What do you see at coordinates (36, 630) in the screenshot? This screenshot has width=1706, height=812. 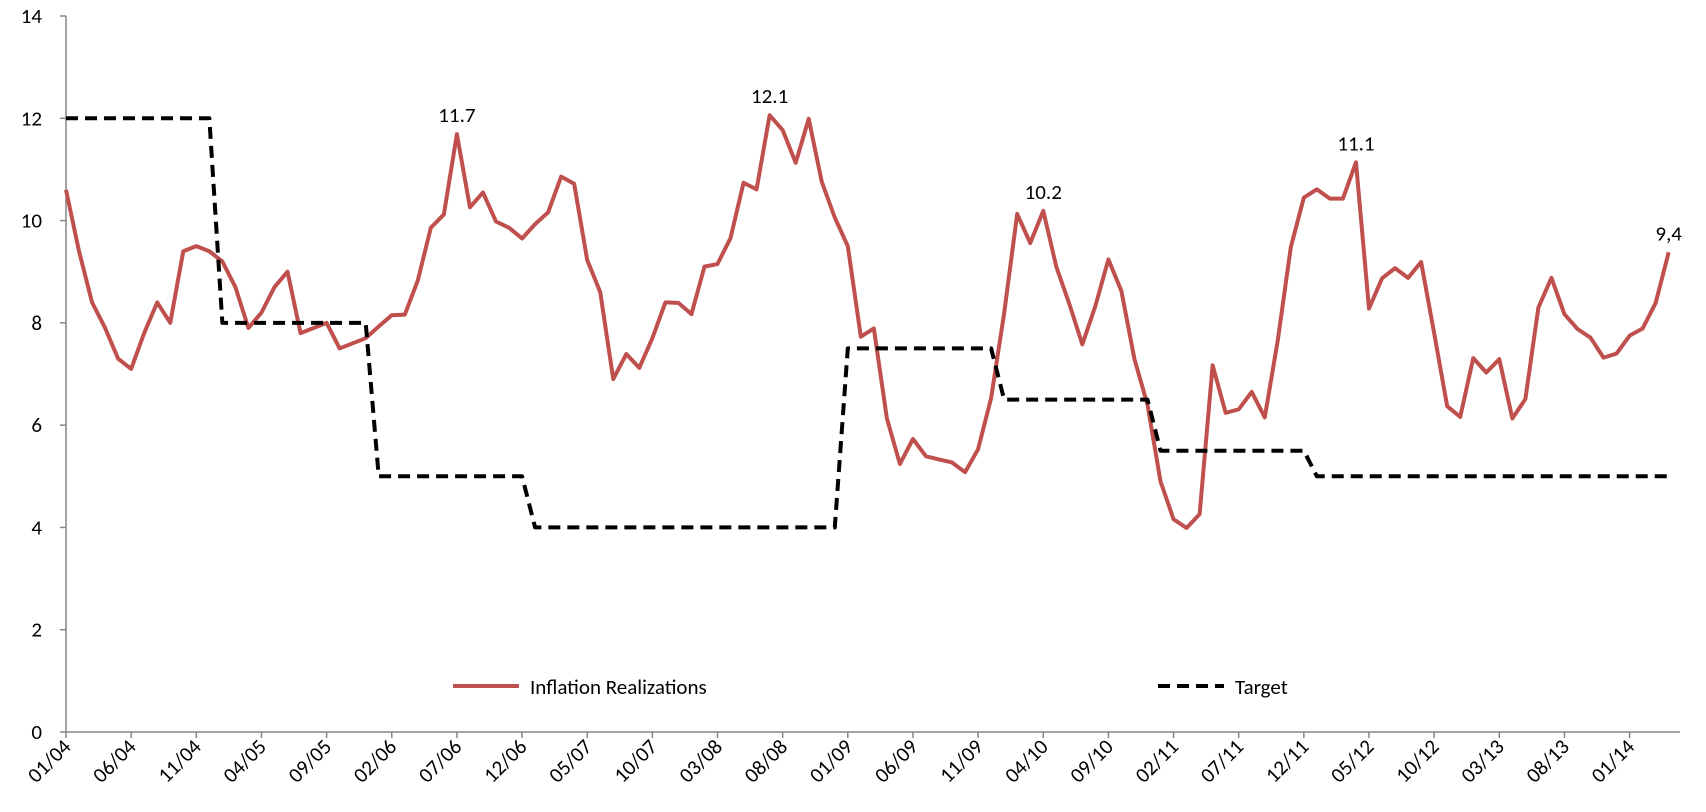 I see `y-tick-label: 2` at bounding box center [36, 630].